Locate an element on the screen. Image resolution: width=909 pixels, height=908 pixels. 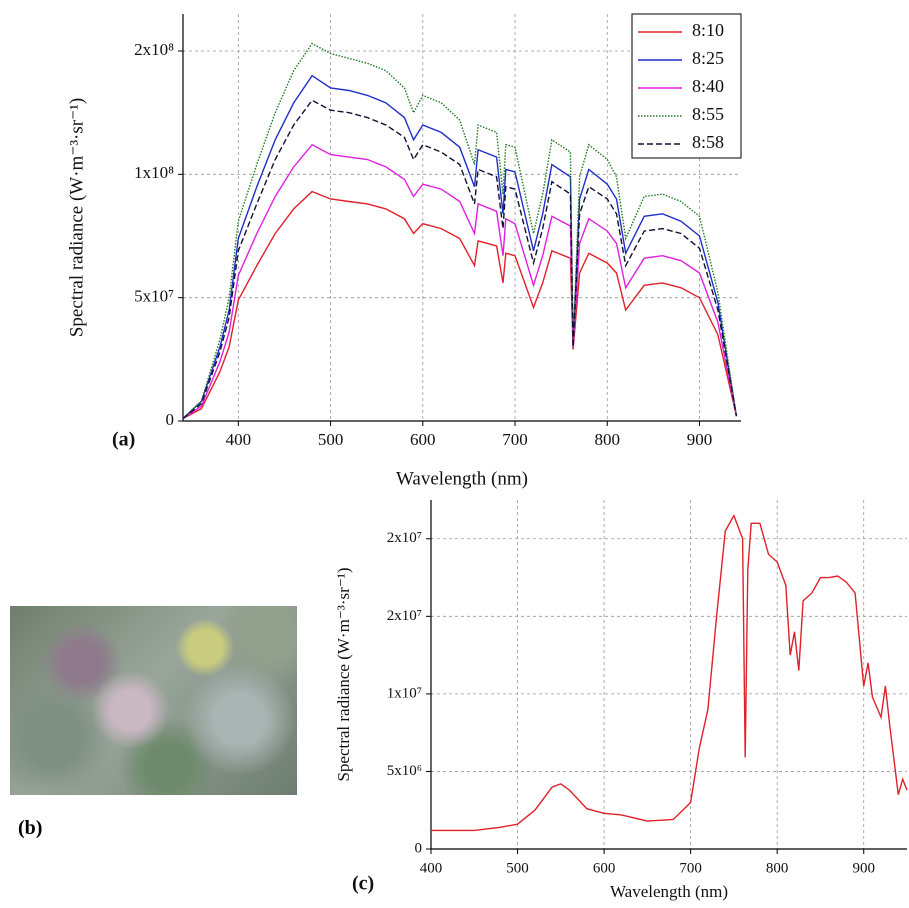
legend-label: 8:10 is located at coordinates (708, 30).